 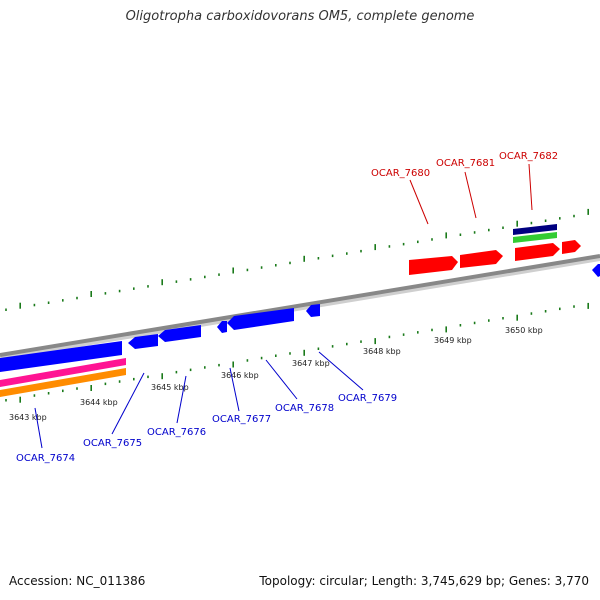 What do you see at coordinates (465, 163) in the screenshot?
I see `gene-label-ocar-7681: OCAR_7681` at bounding box center [465, 163].